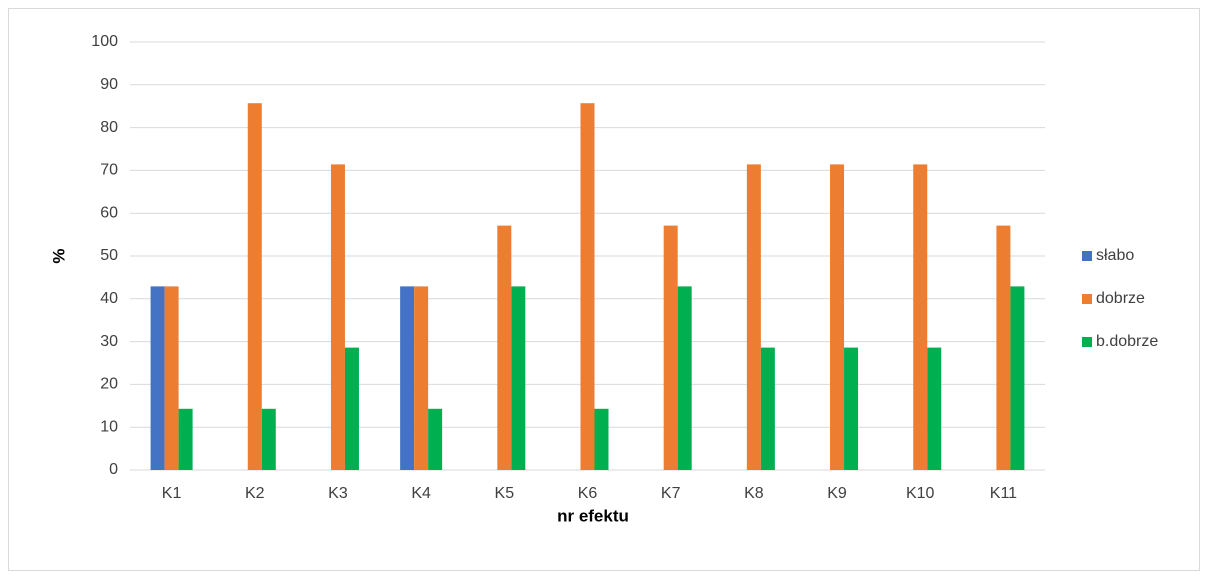 Image resolution: width=1208 pixels, height=584 pixels. I want to click on y-tick-label: 90, so click(109, 84).